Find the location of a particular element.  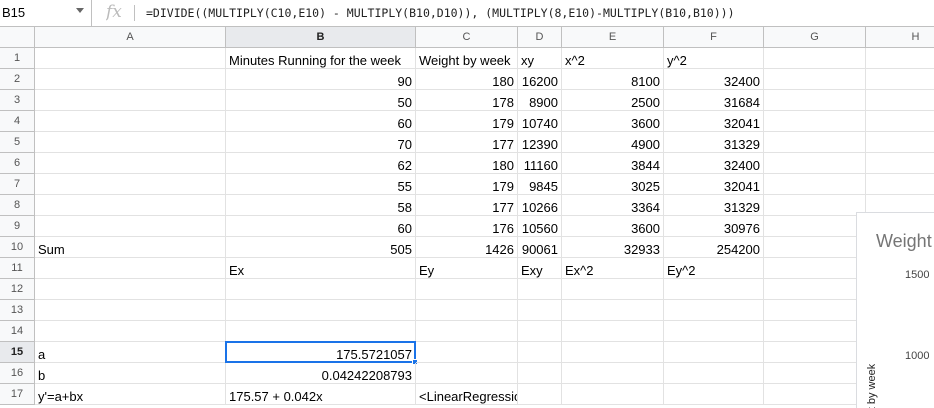

cell: y'=a+bx is located at coordinates (130, 394).